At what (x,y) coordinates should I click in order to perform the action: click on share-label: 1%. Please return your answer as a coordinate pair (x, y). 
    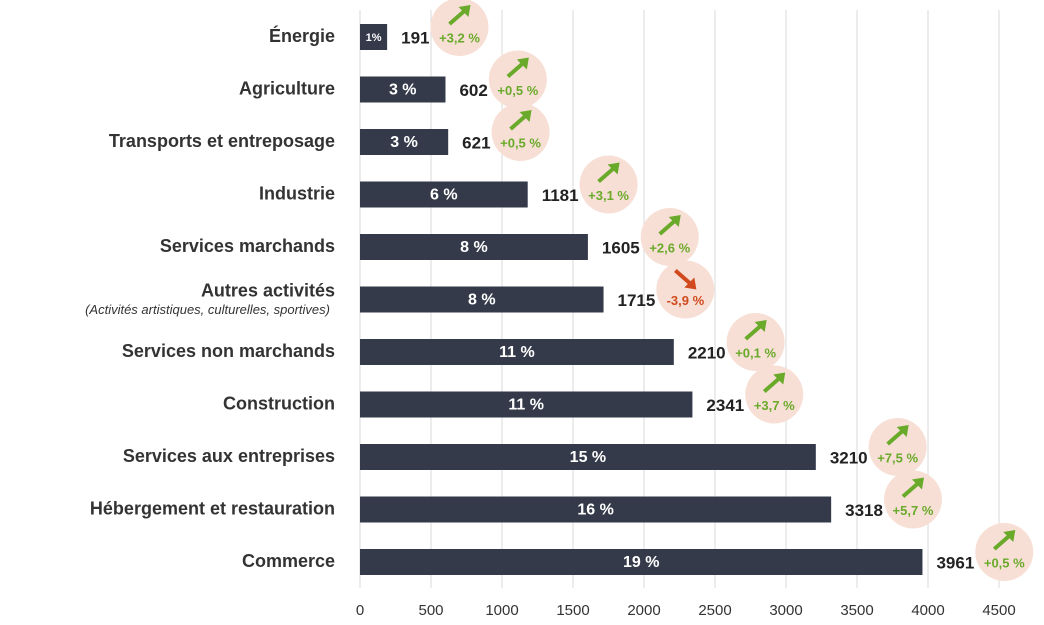
    Looking at the image, I should click on (374, 38).